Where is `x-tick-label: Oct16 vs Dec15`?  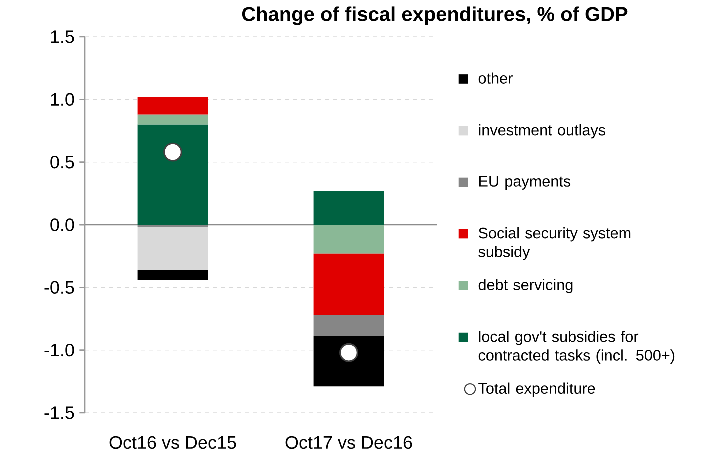 x-tick-label: Oct16 vs Dec15 is located at coordinates (173, 443).